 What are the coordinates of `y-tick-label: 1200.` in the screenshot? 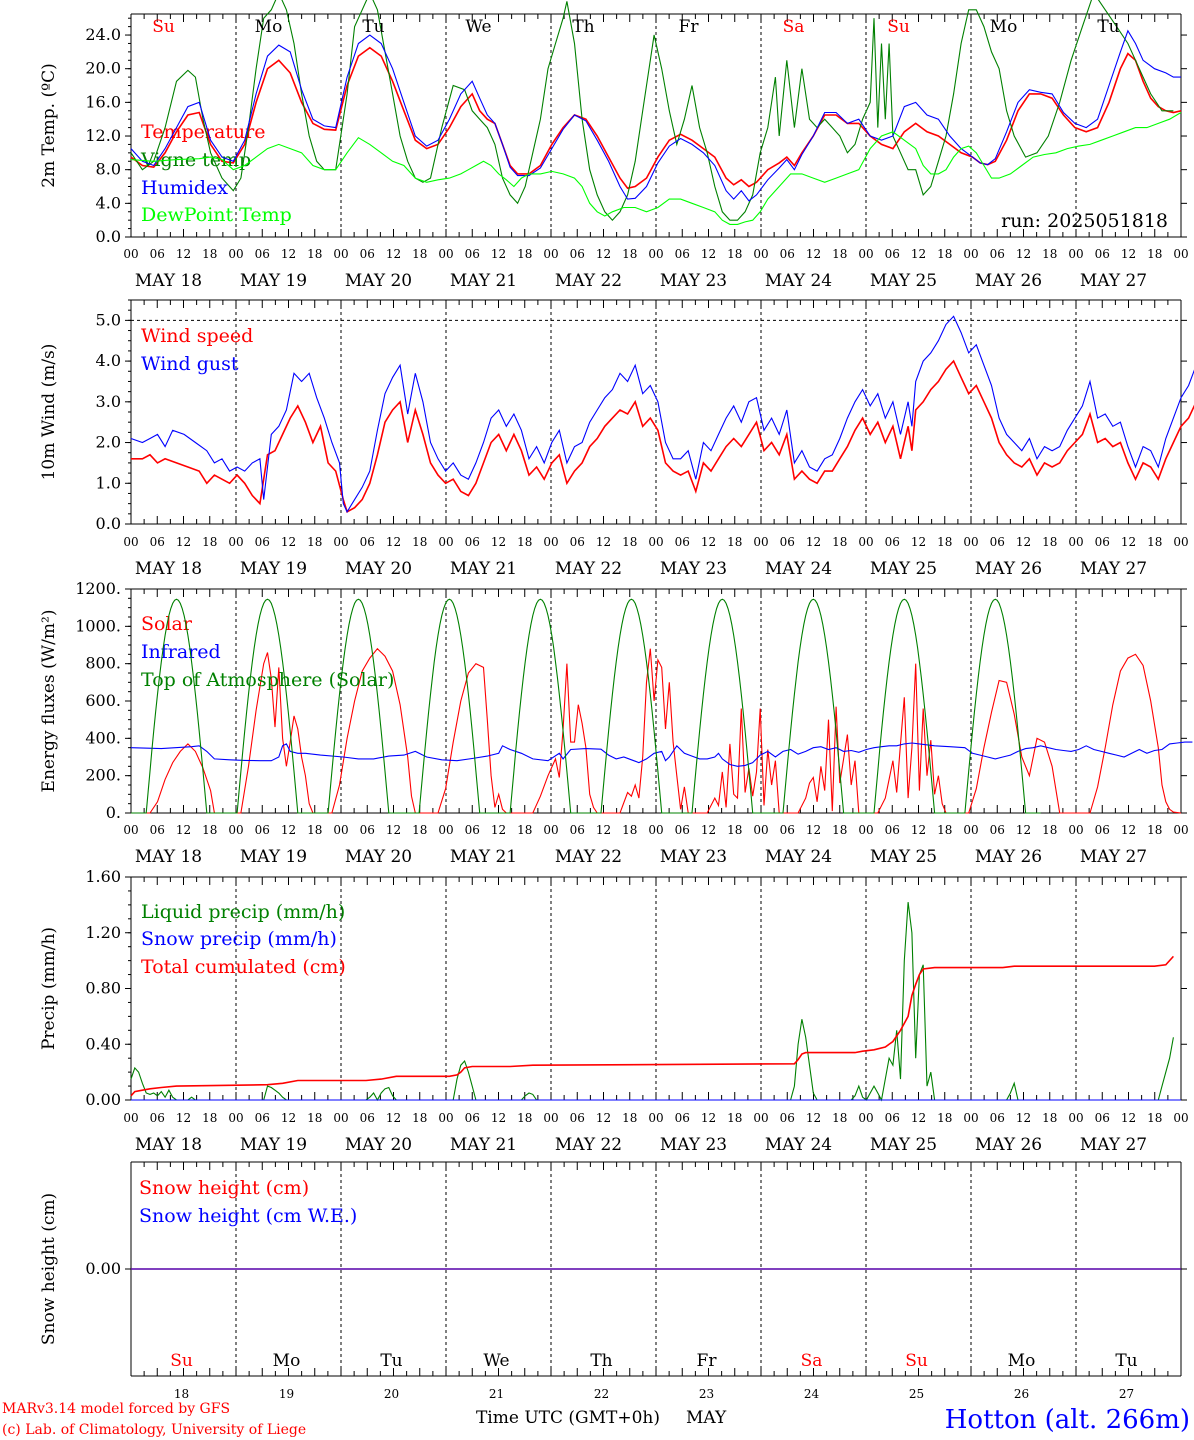 It's located at (98, 588).